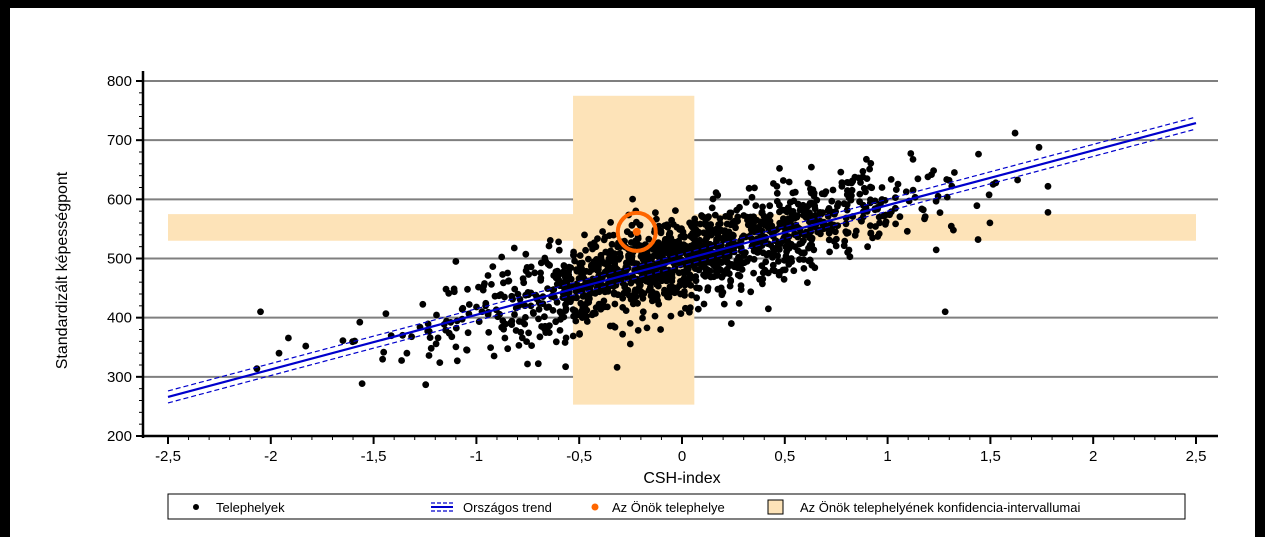 The image size is (1265, 537). Describe the element at coordinates (476, 456) in the screenshot. I see `x-tick-label: -1` at that location.